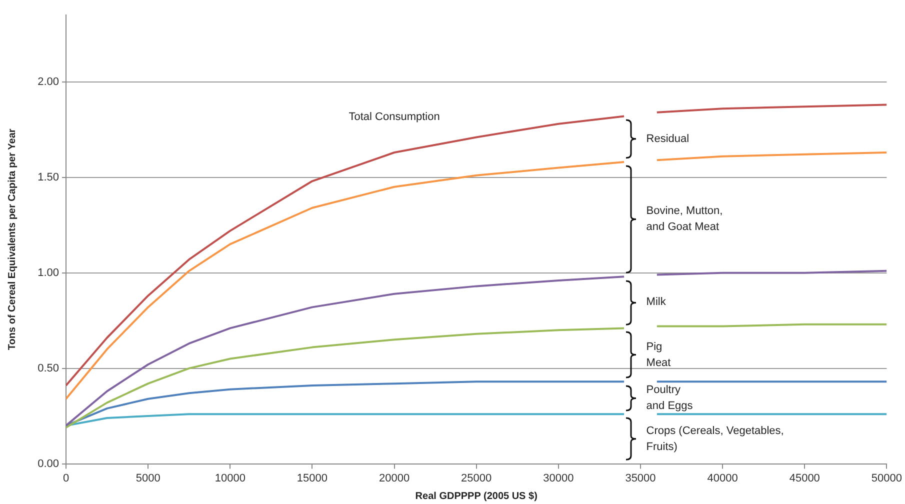 The height and width of the screenshot is (504, 905). What do you see at coordinates (48, 368) in the screenshot?
I see `y-tick-label: 0.50` at bounding box center [48, 368].